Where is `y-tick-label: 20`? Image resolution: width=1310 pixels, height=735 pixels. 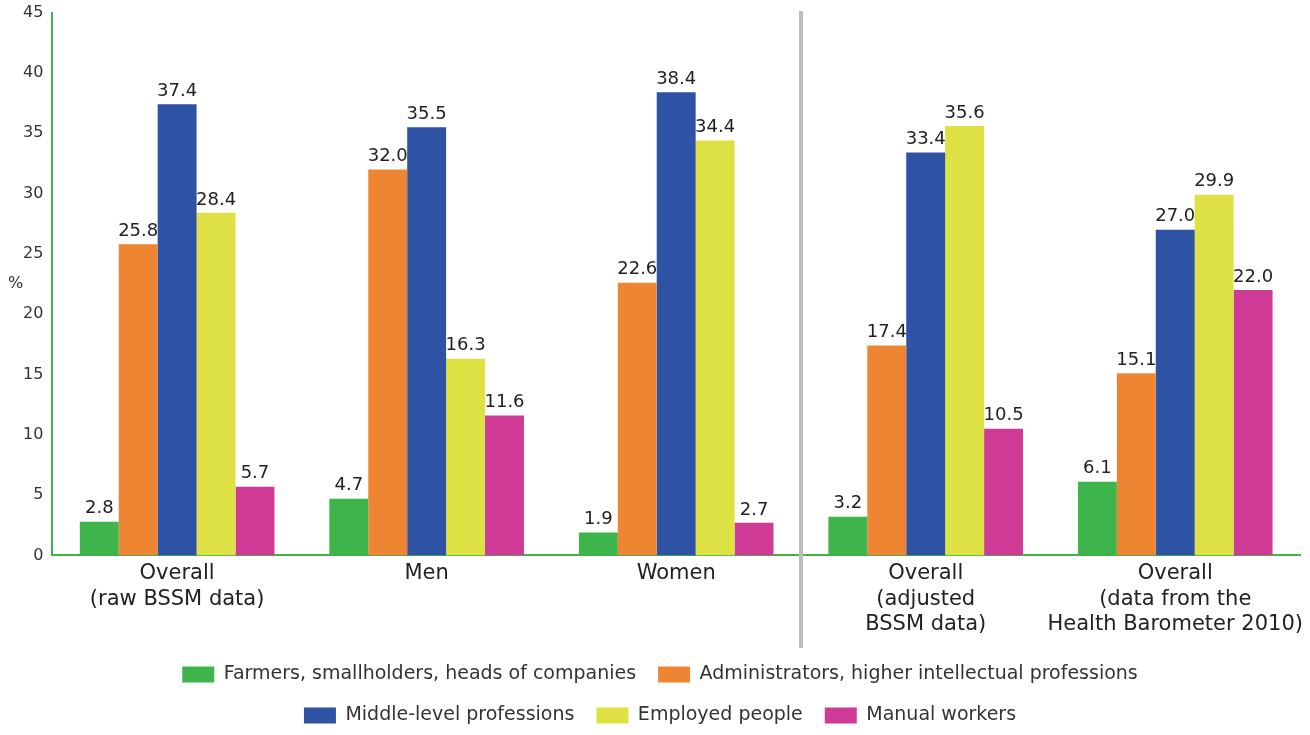 y-tick-label: 20 is located at coordinates (33, 313).